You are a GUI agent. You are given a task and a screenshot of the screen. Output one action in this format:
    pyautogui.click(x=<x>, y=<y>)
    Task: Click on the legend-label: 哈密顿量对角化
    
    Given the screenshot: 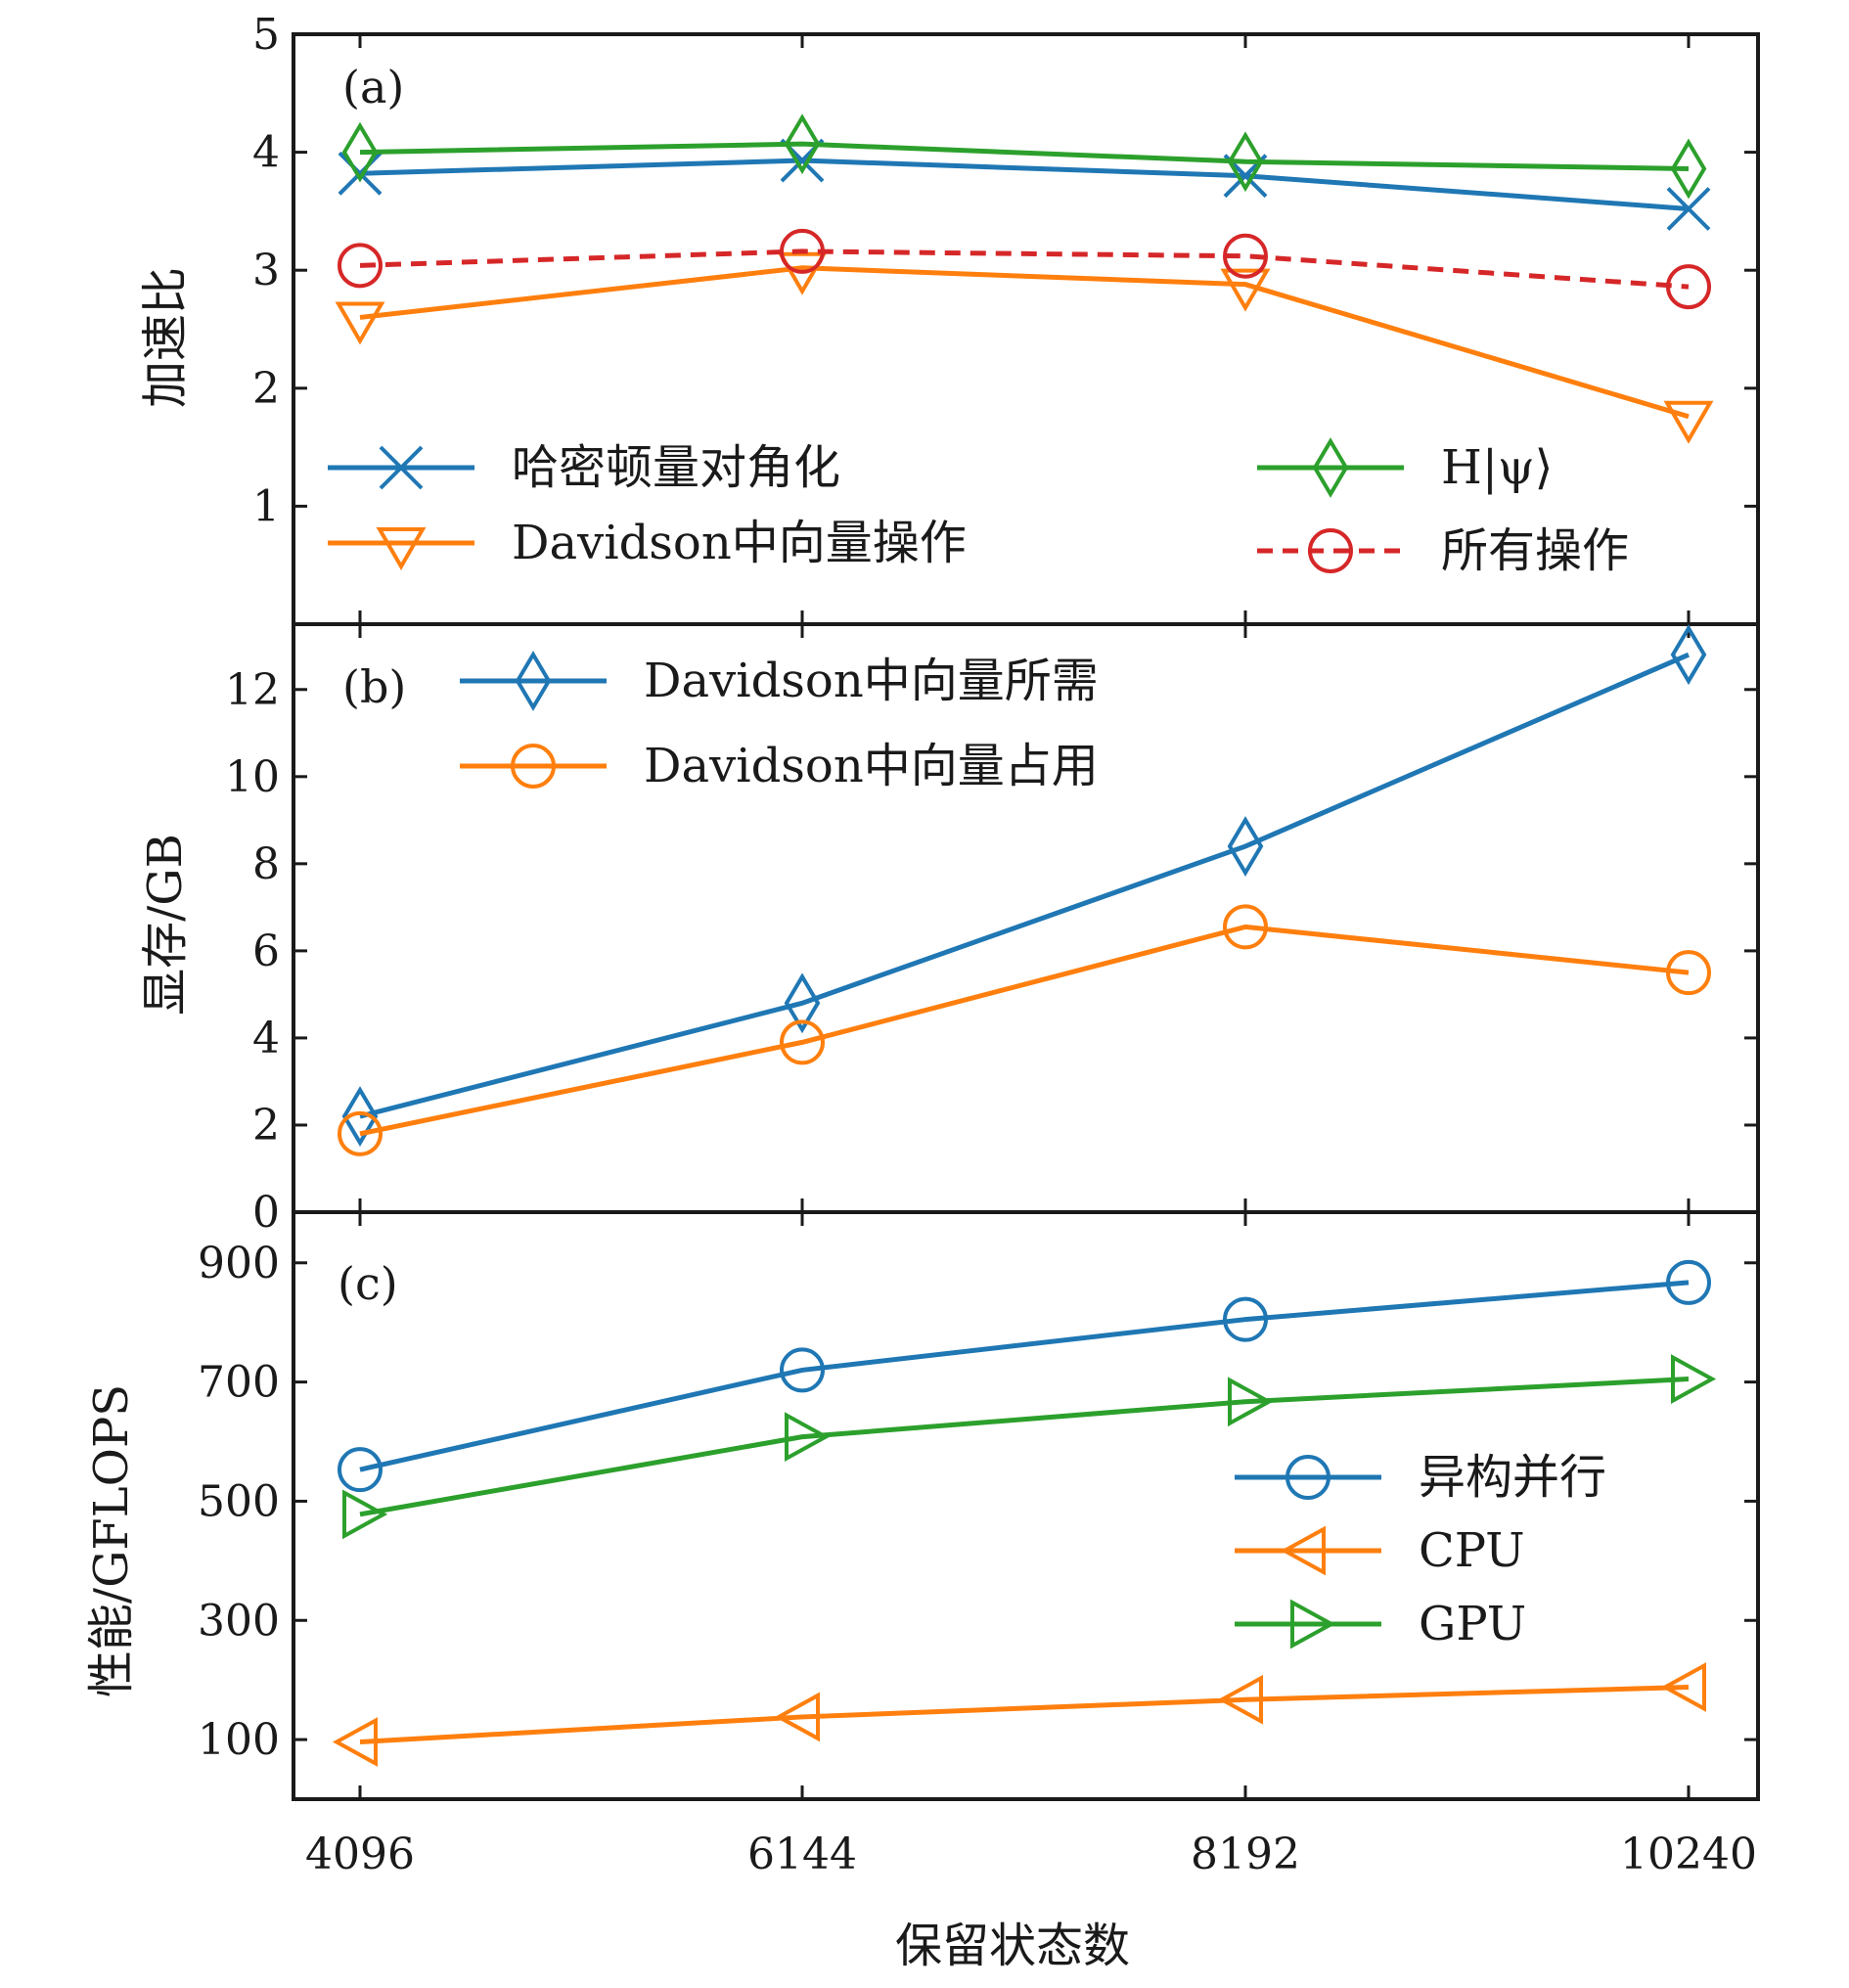 What is the action you would take?
    pyautogui.click(x=676, y=467)
    